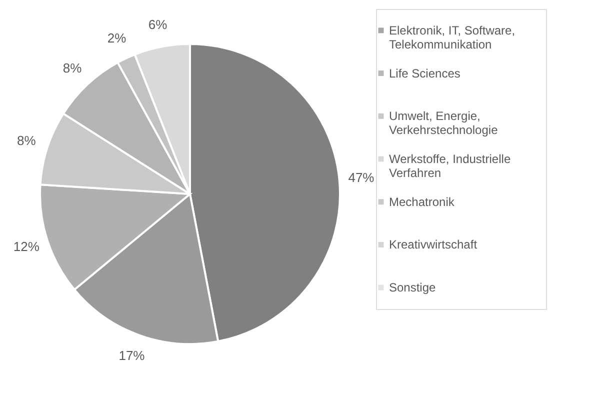 This screenshot has height=400, width=590. What do you see at coordinates (433, 245) in the screenshot?
I see `legend-label: Kreativwirtschaft` at bounding box center [433, 245].